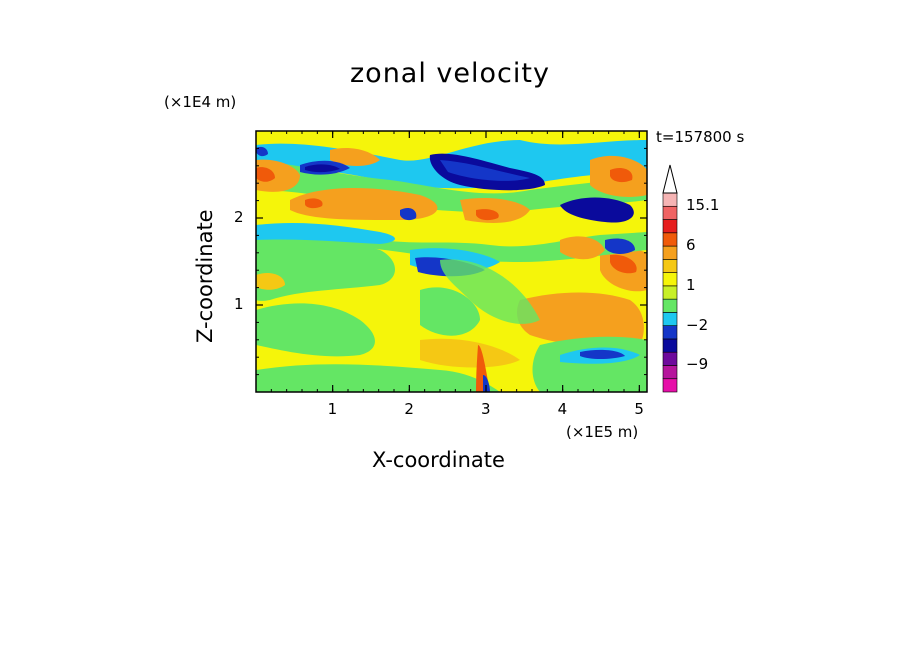 This screenshot has width=904, height=654. Describe the element at coordinates (602, 432) in the screenshot. I see `x-scale-label: (×1E5 m)` at that location.